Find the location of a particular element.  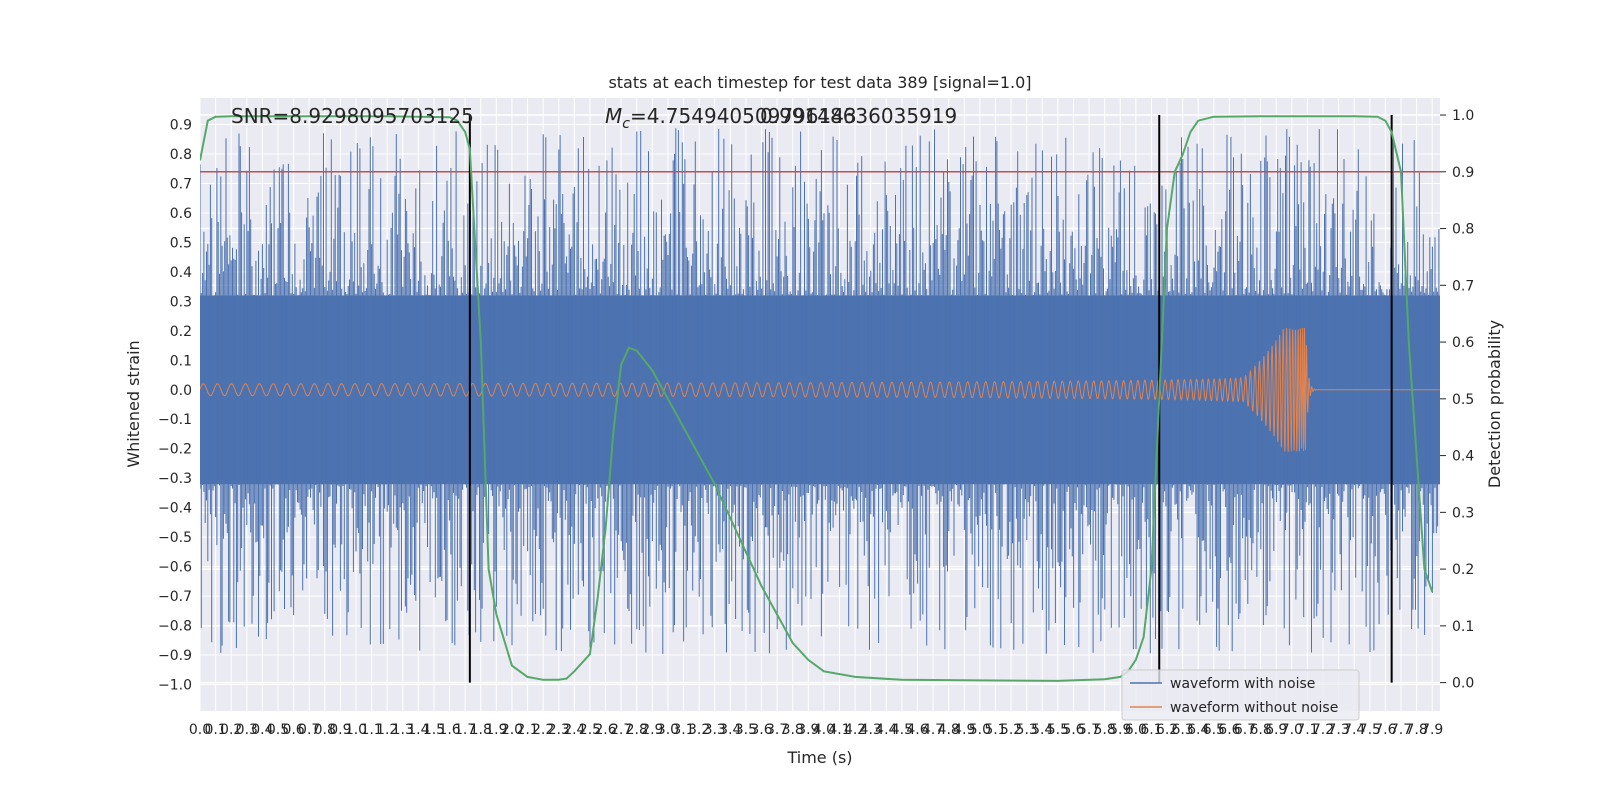

y2-tick-label: 0.4 is located at coordinates (1463, 457).